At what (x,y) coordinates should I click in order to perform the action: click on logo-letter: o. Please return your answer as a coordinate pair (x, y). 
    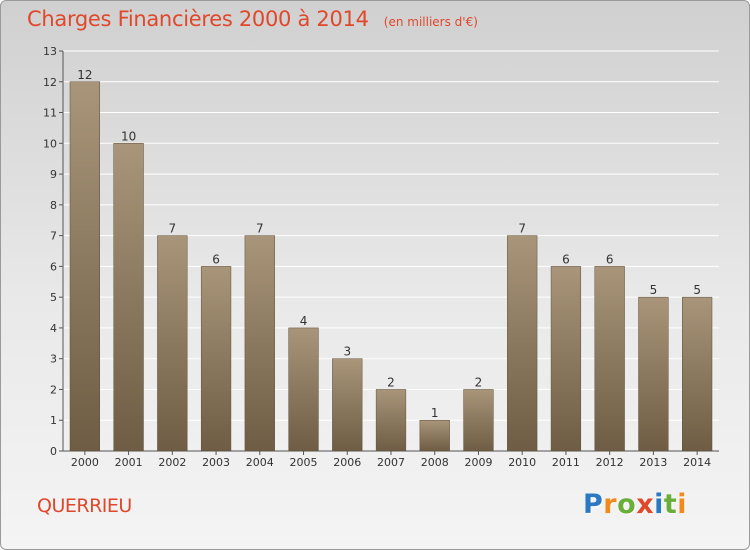
    Looking at the image, I should click on (627, 504).